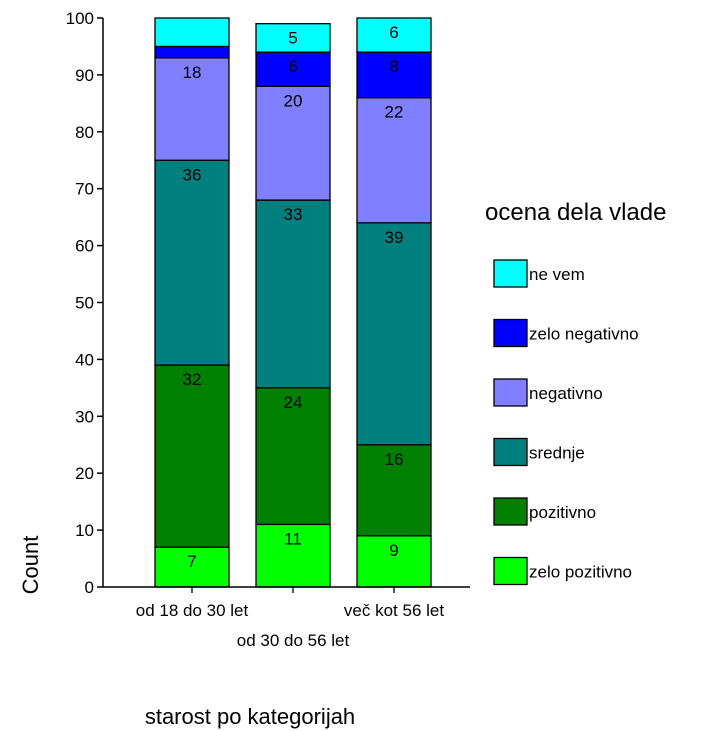 The width and height of the screenshot is (703, 731). What do you see at coordinates (84, 75) in the screenshot?
I see `y-tick-label: 90` at bounding box center [84, 75].